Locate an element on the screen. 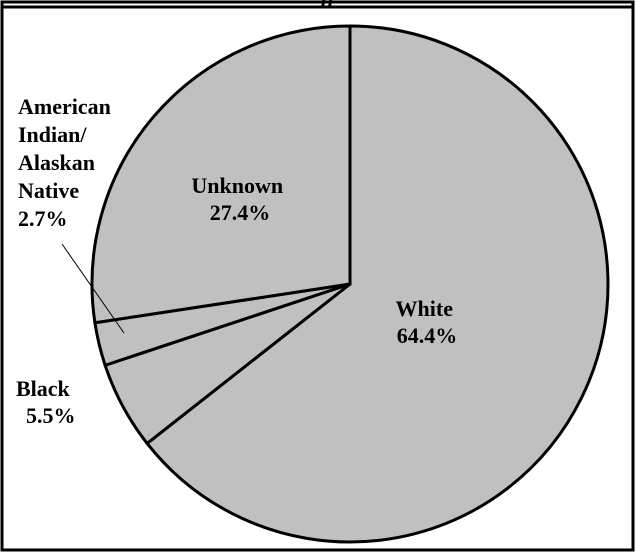 The width and height of the screenshot is (635, 552). label-white-pct: 64.4% is located at coordinates (427, 335).